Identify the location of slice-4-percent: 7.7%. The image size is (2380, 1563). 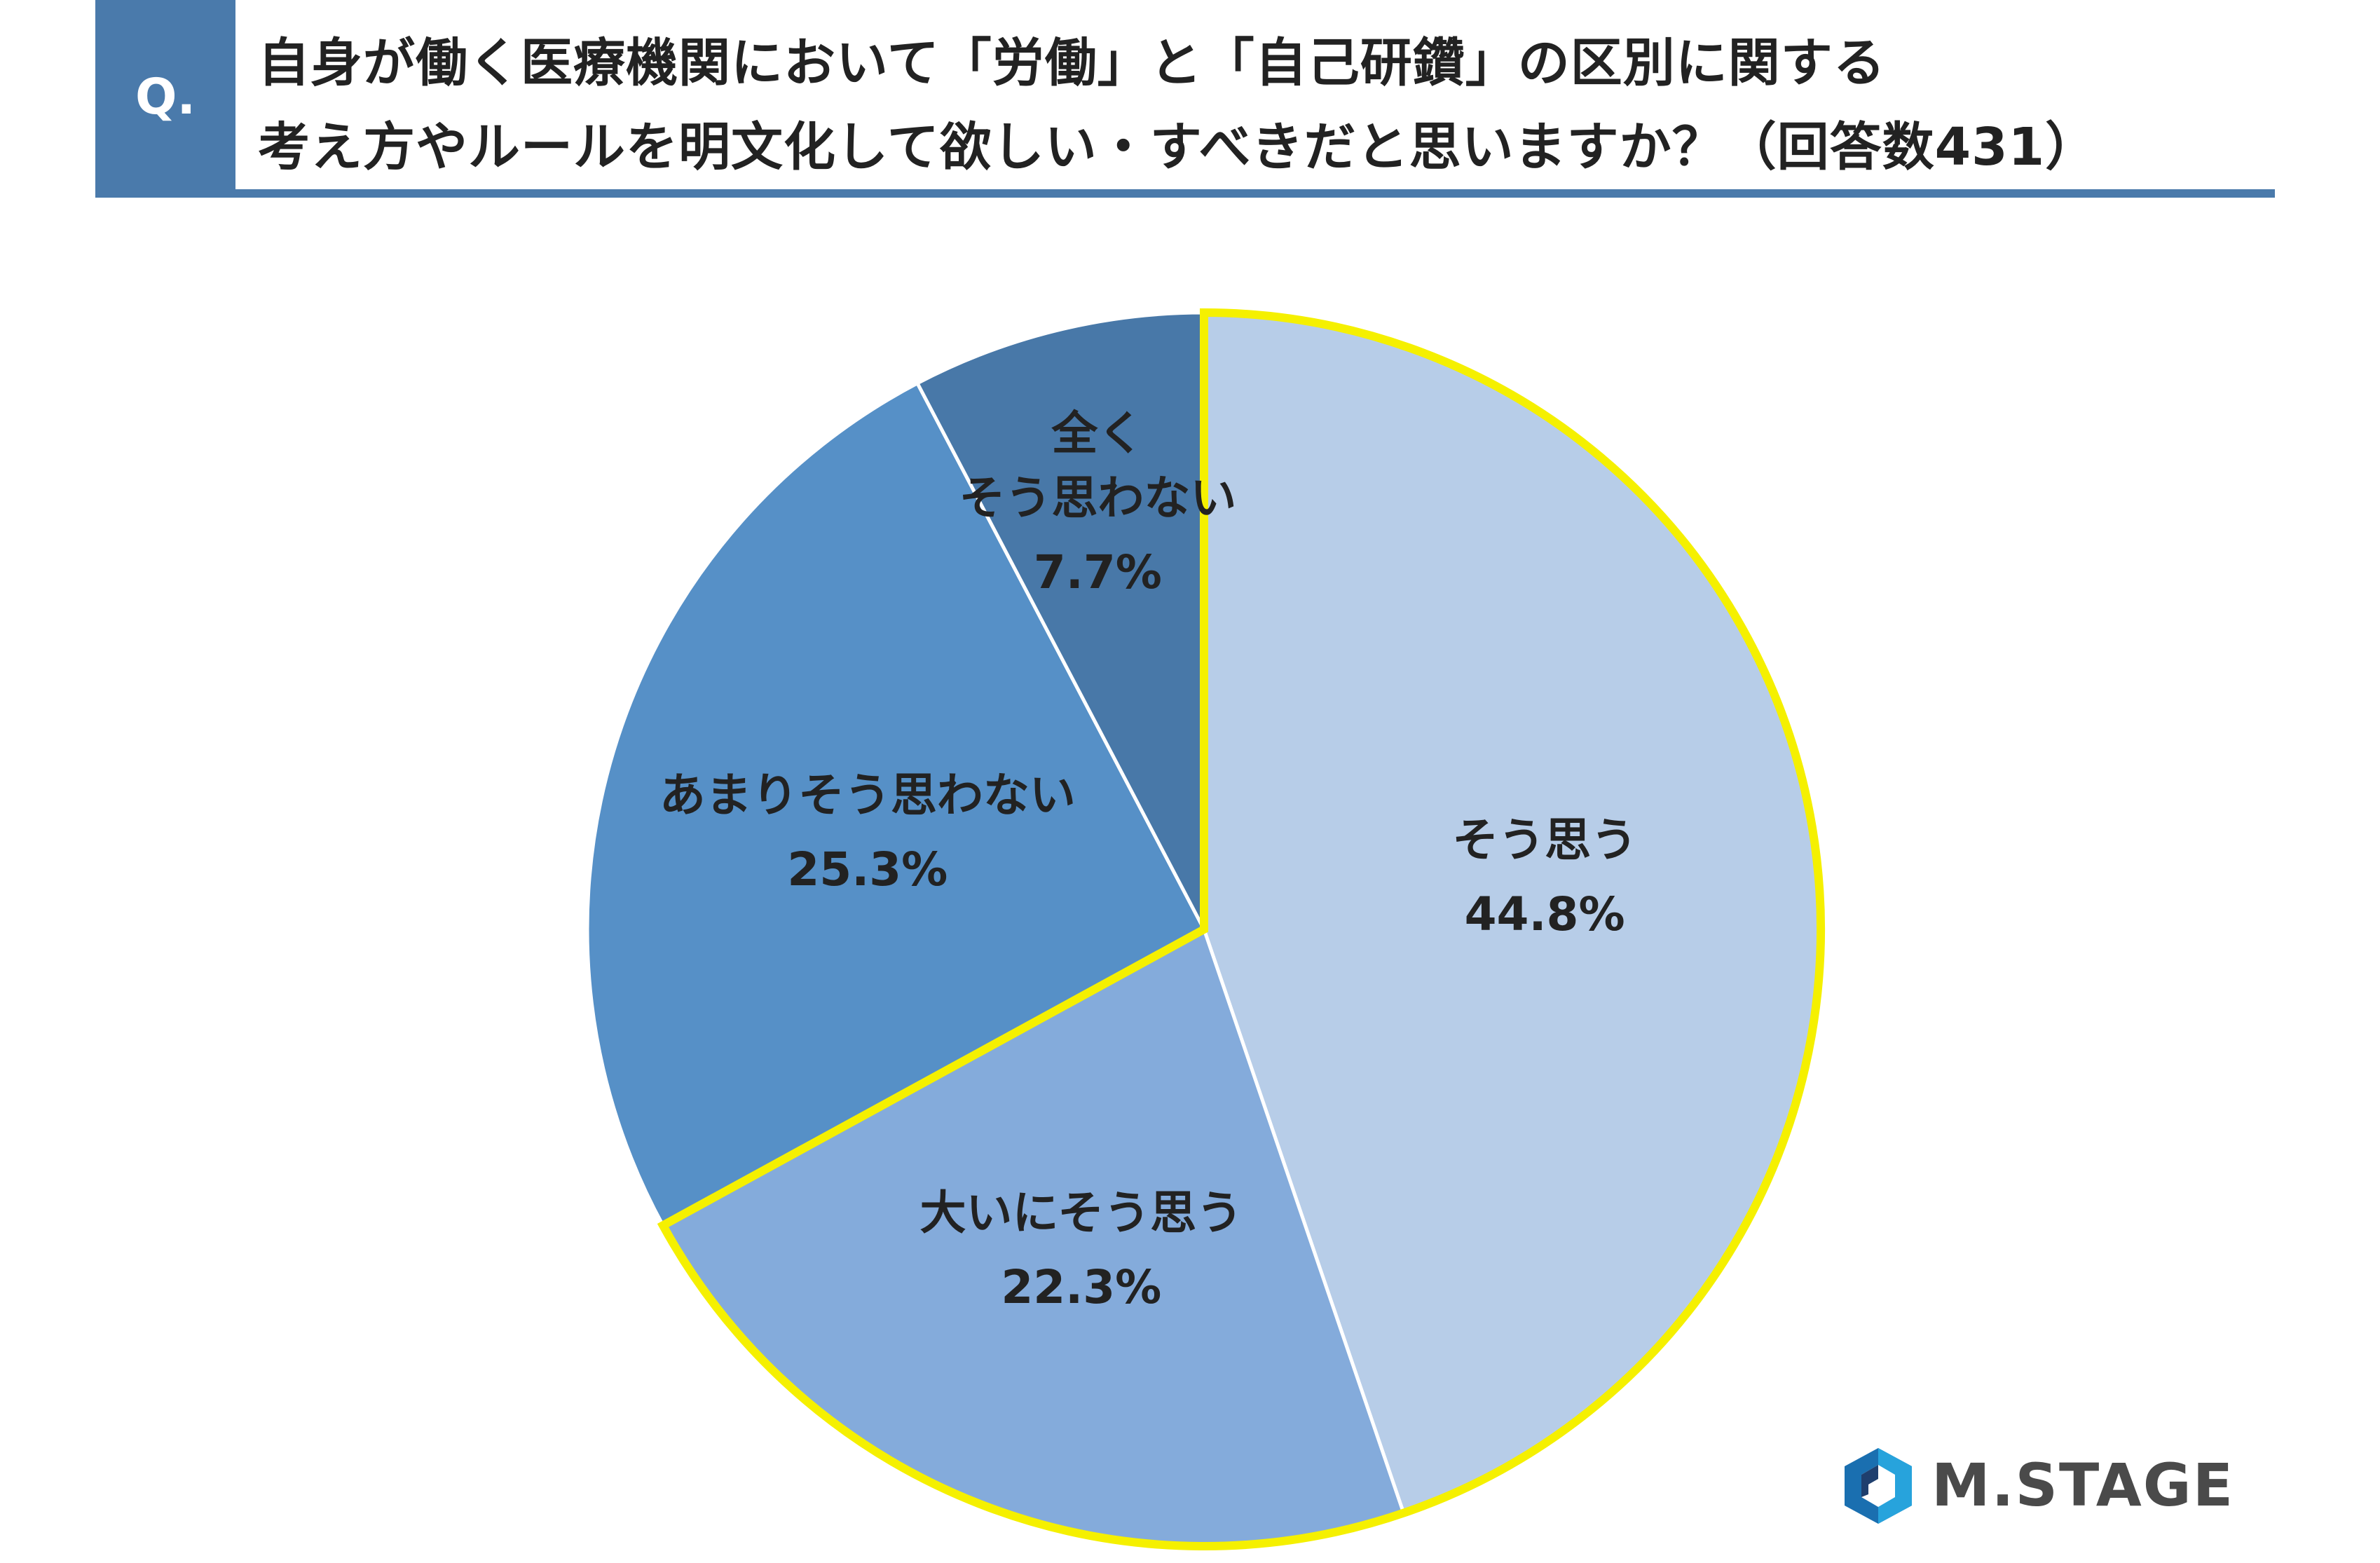
(1098, 572).